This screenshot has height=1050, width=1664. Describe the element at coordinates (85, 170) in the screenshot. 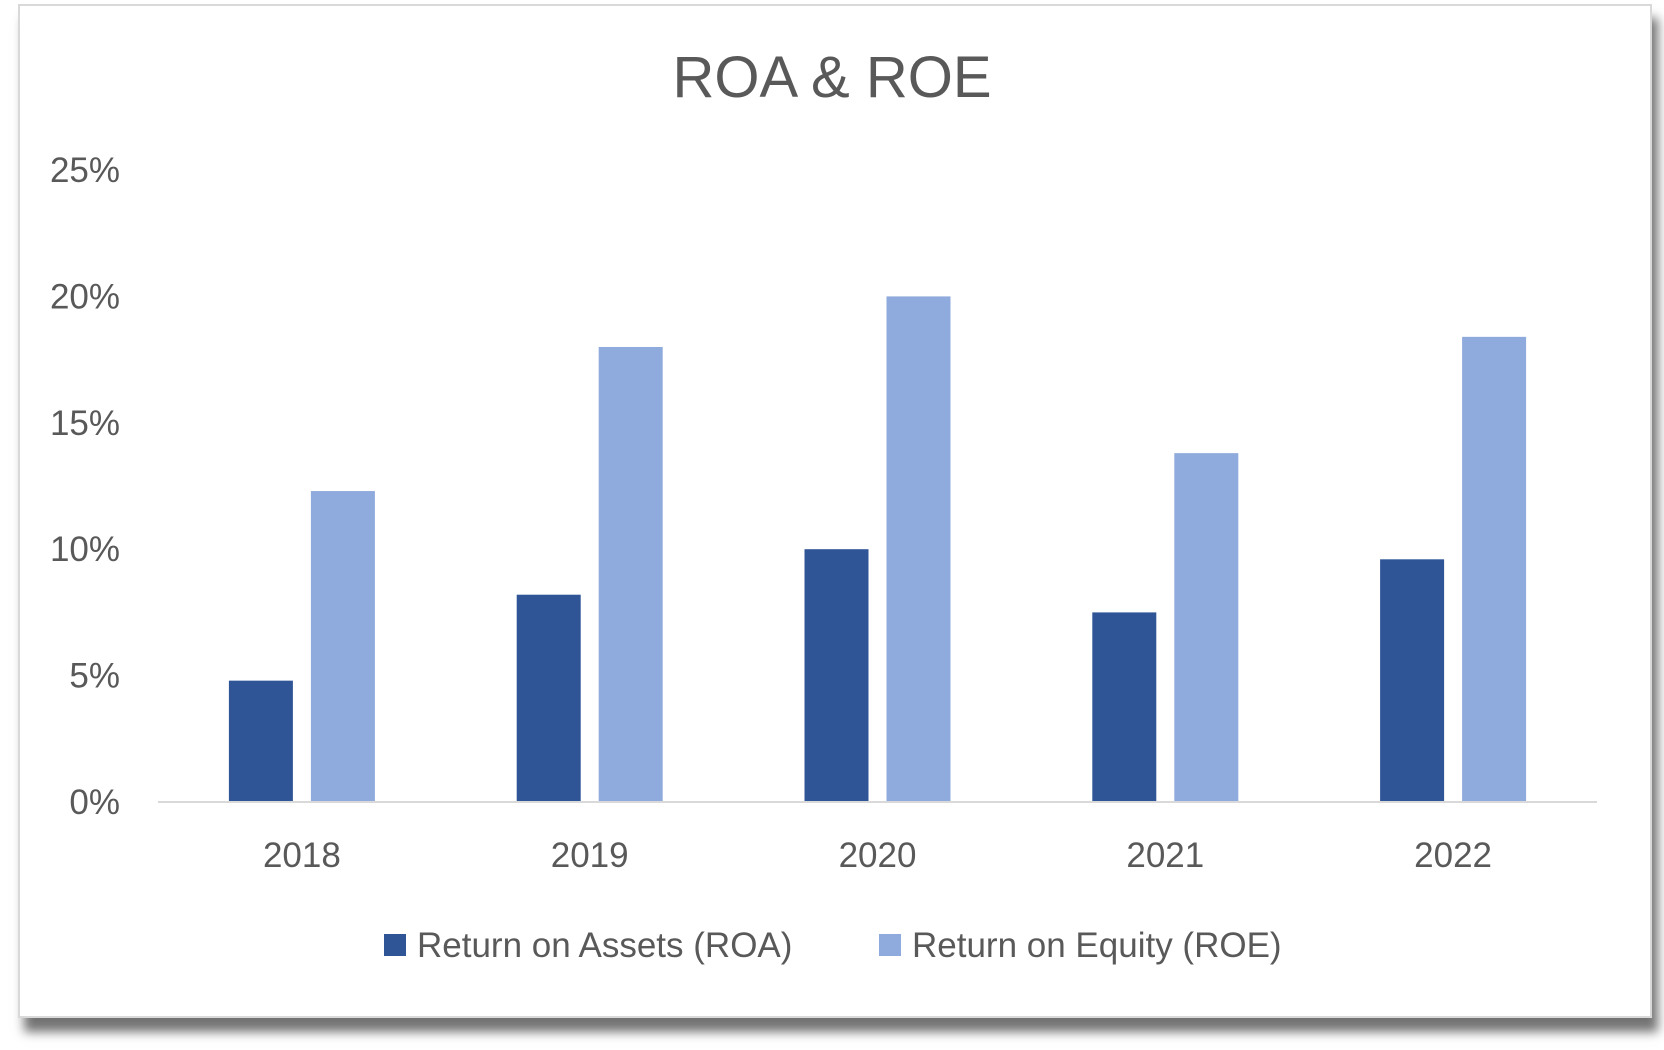

I see `y-tick-label: 25%` at that location.